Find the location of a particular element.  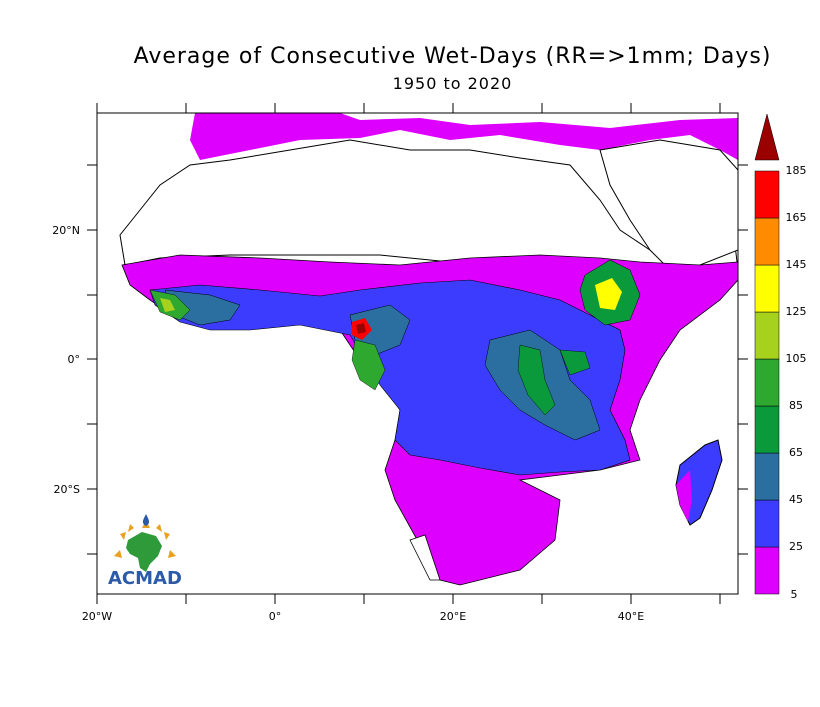

logo-africa-shape is located at coordinates (144, 552).